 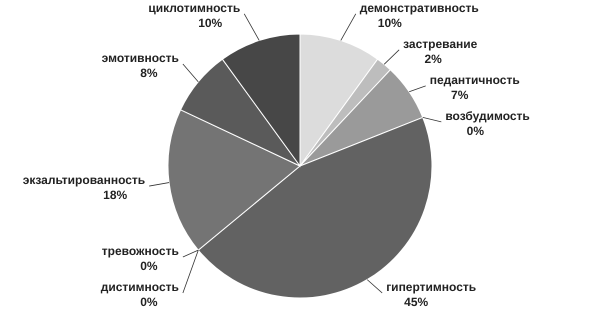 I want to click on slice-label: эмотивность, so click(x=140, y=58).